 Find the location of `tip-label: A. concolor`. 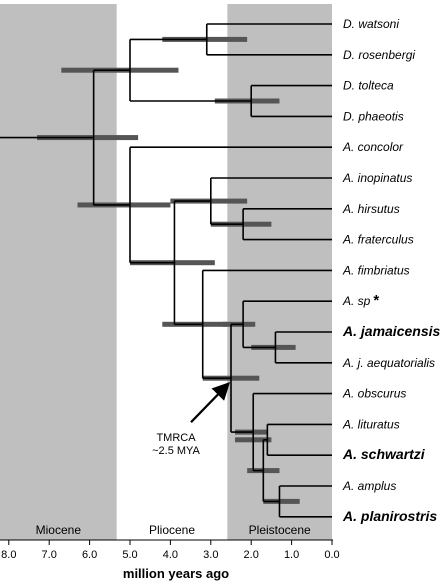

tip-label: A. concolor is located at coordinates (373, 147).